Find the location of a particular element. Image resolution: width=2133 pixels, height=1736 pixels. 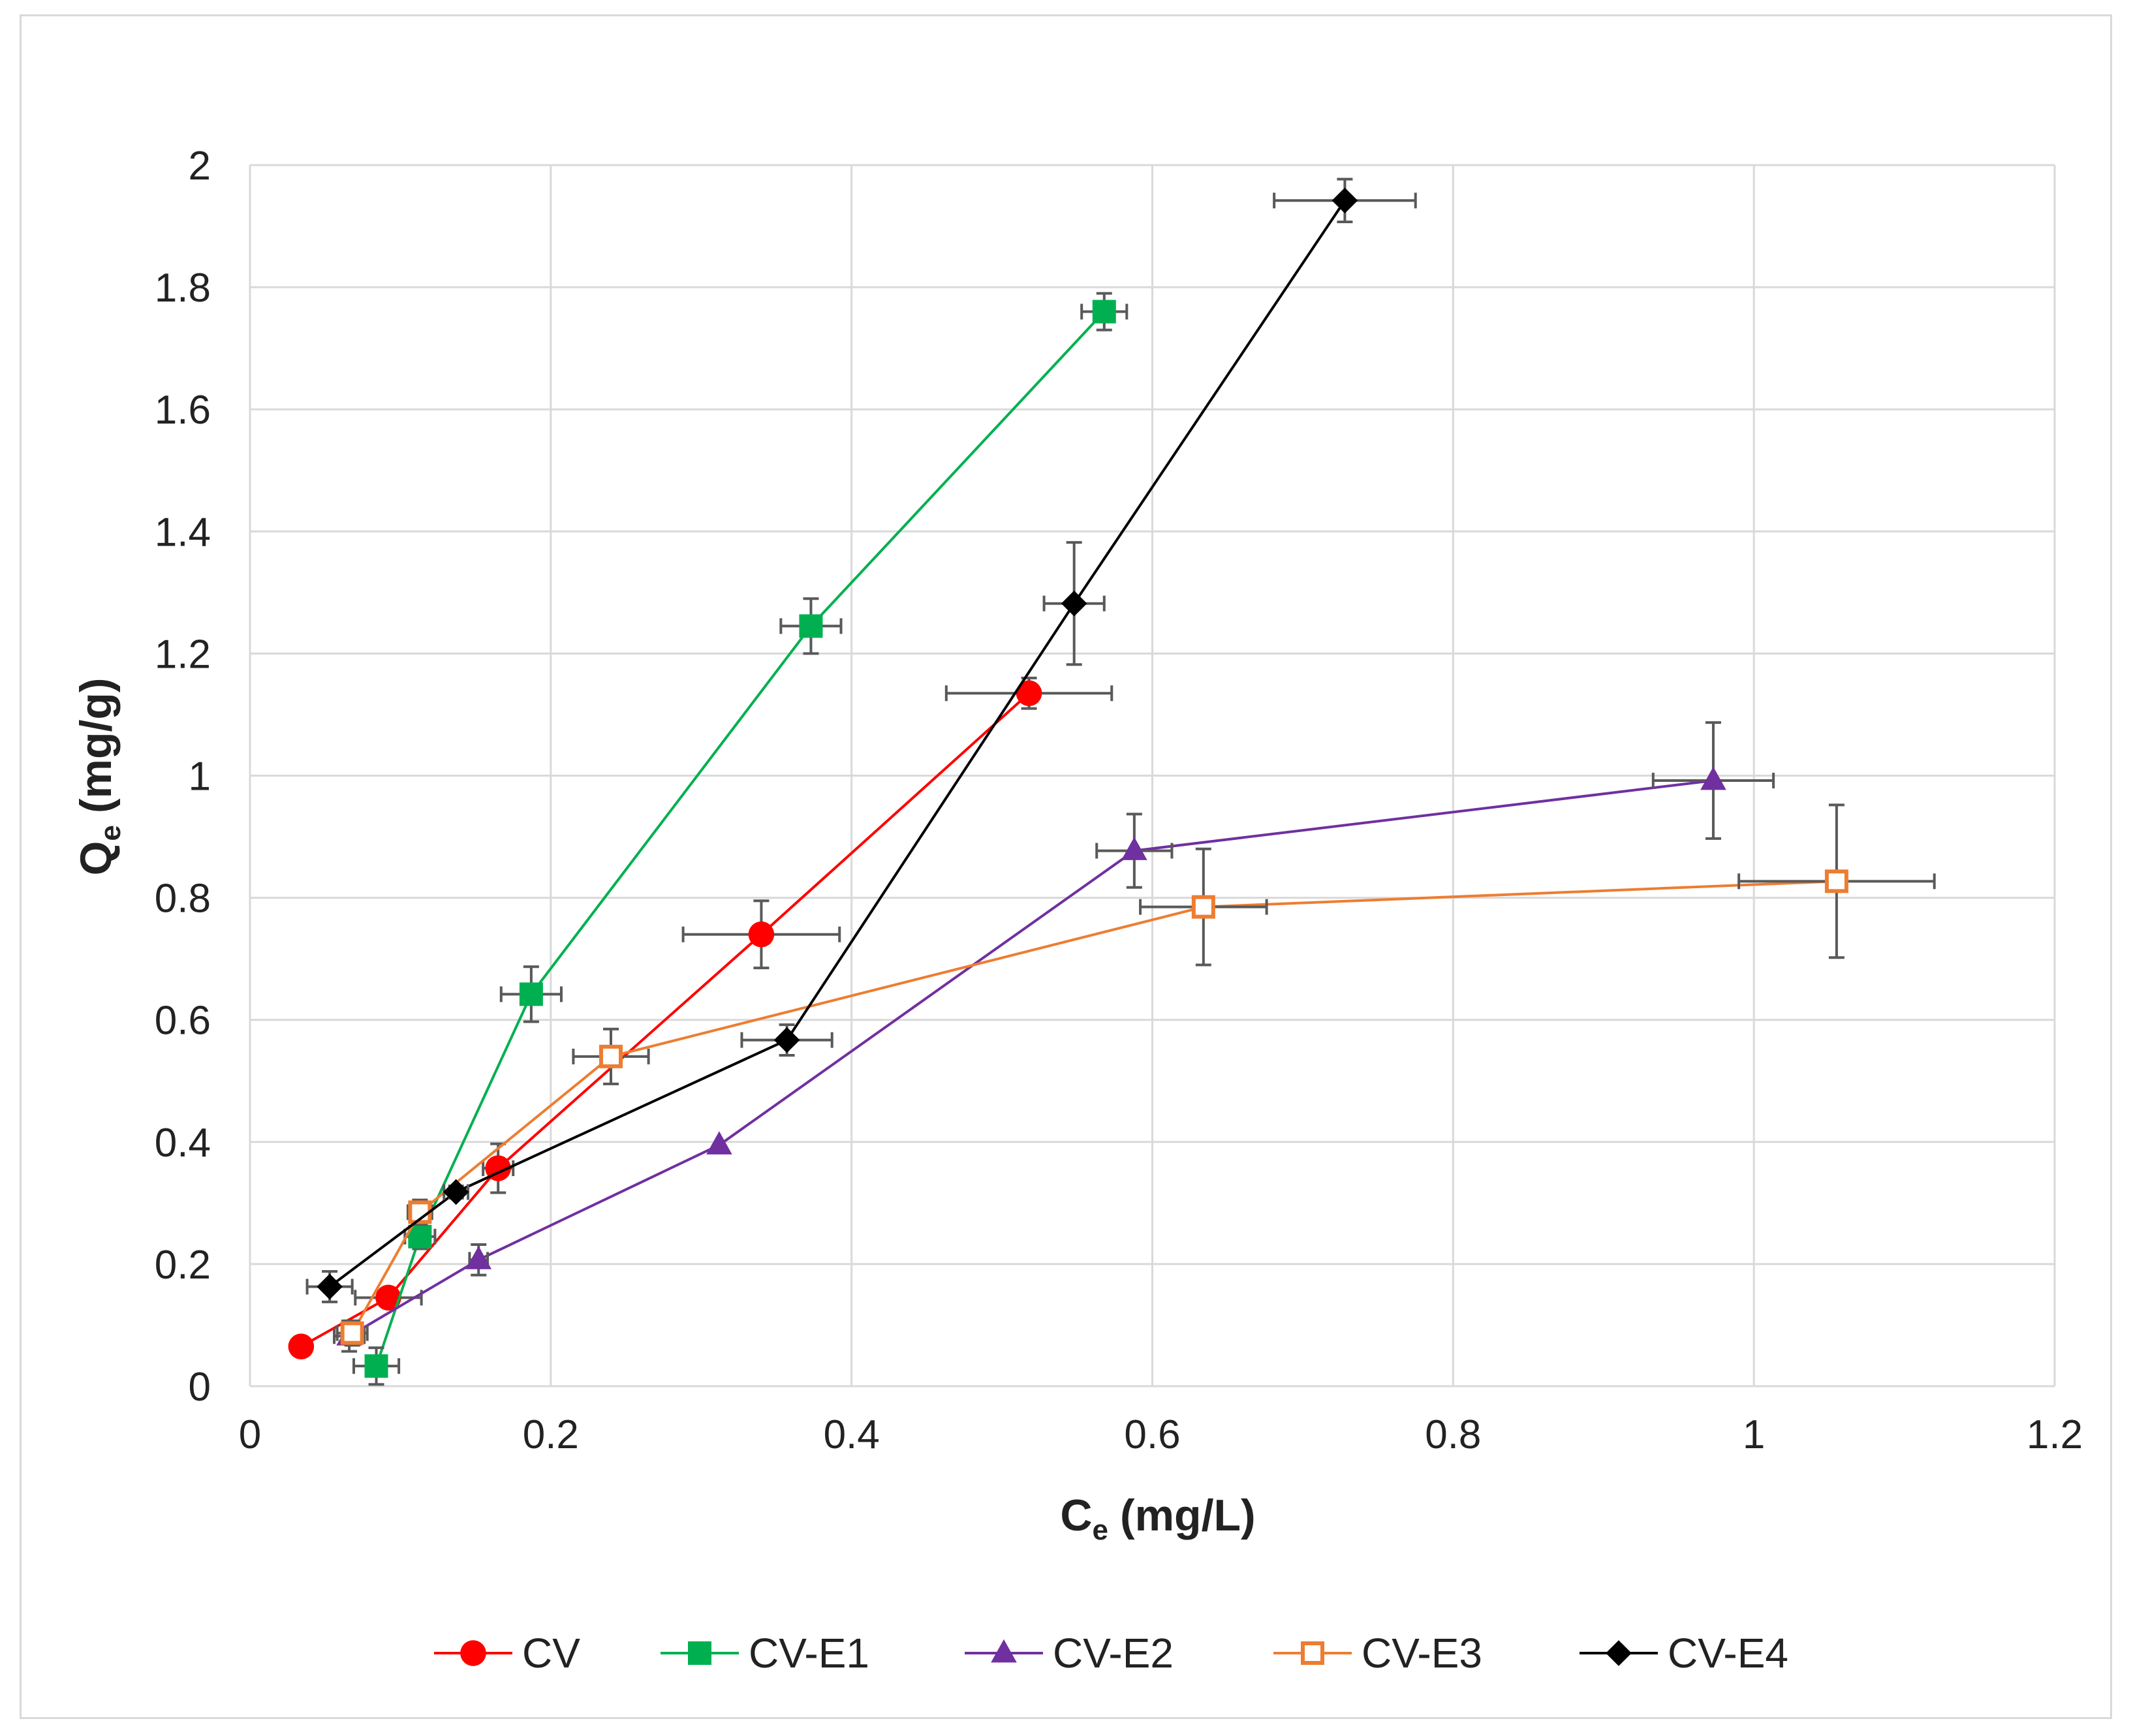

x-tick-label: 0.2 is located at coordinates (551, 1434).